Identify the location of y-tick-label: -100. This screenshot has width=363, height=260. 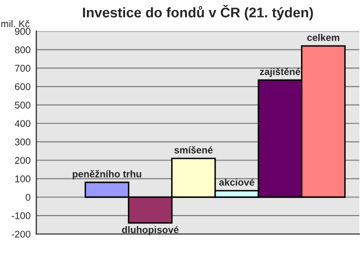
(21, 216).